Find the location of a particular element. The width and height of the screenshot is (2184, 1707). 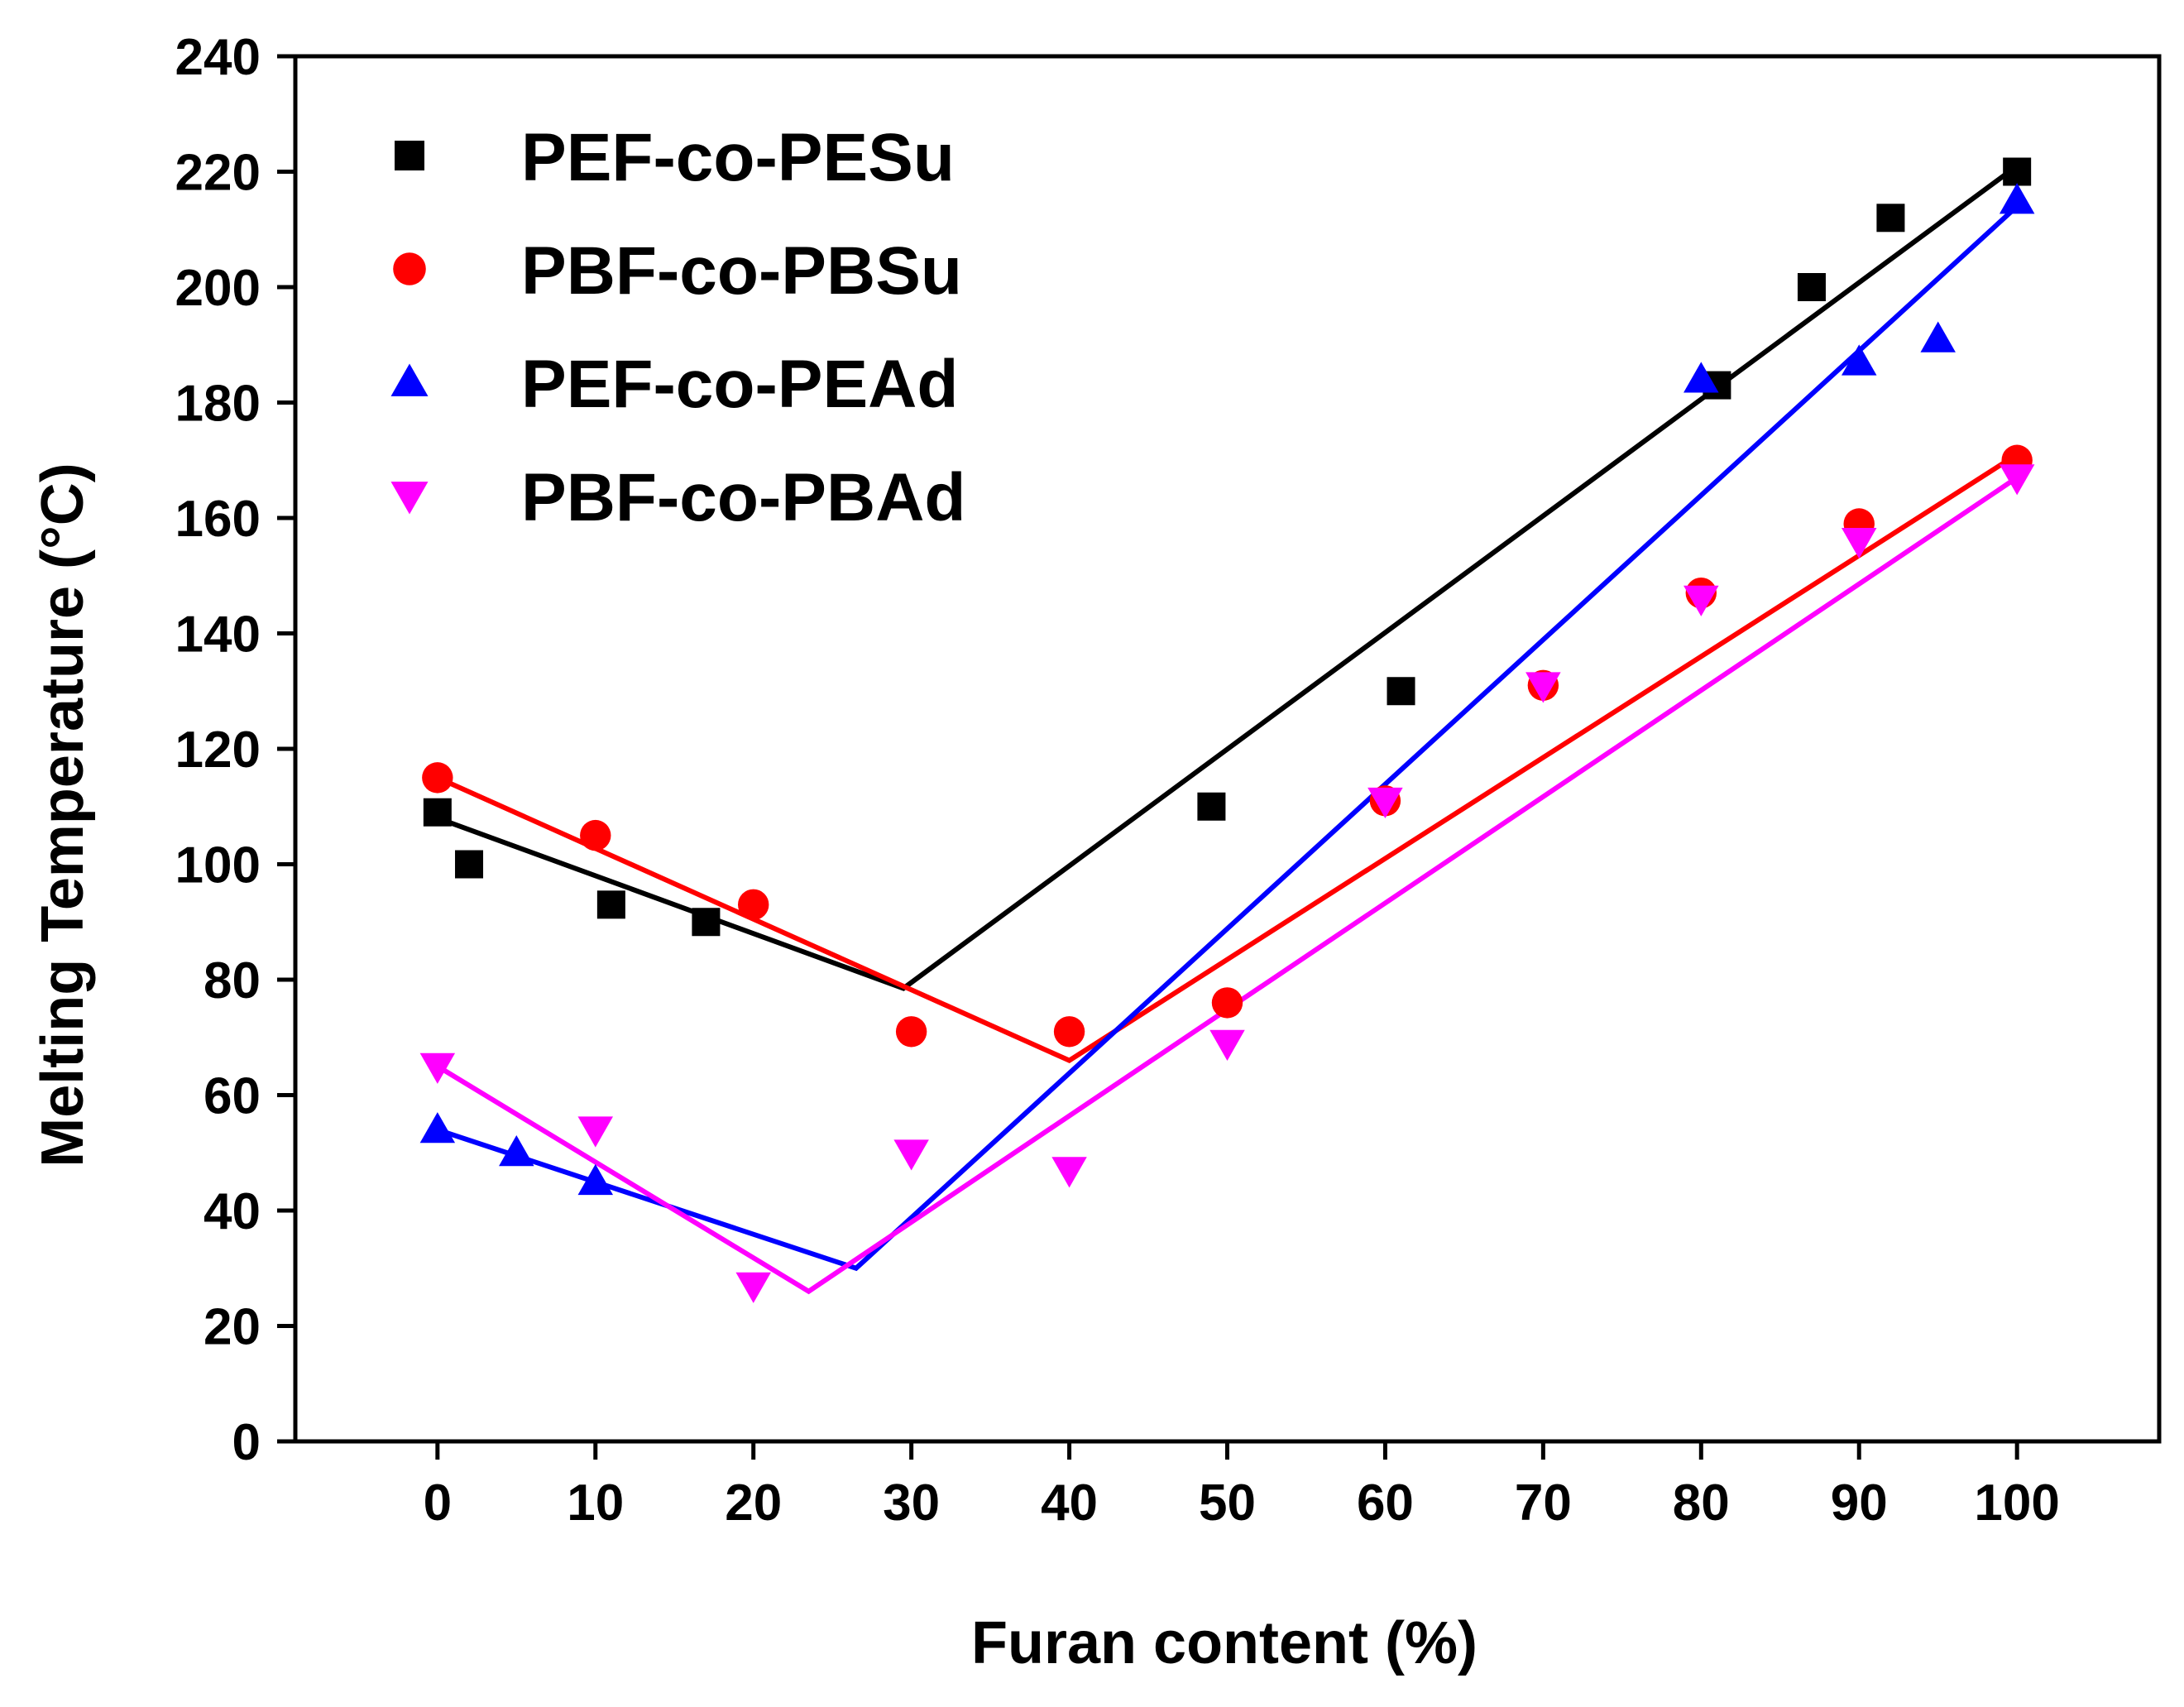

y-tick-label-180: 180 is located at coordinates (218, 404).